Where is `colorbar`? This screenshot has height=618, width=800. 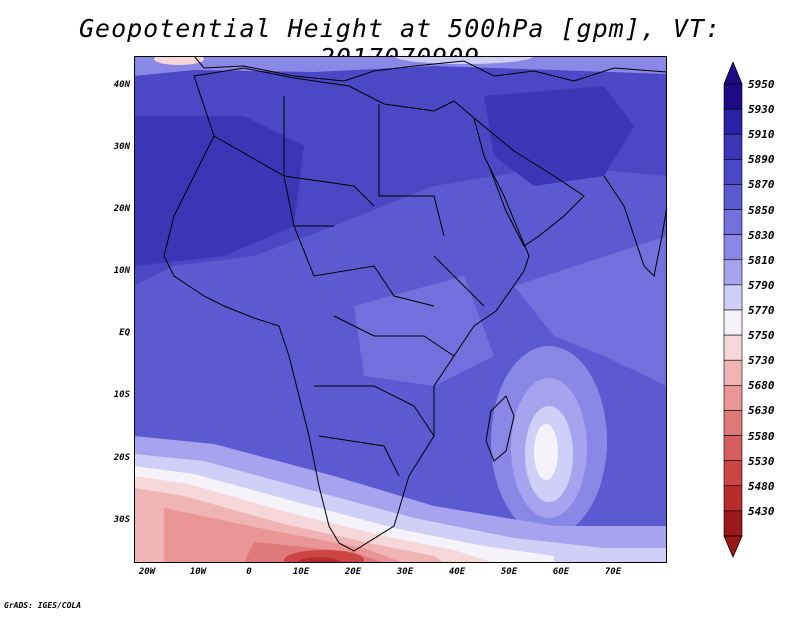 colorbar is located at coordinates (733, 310).